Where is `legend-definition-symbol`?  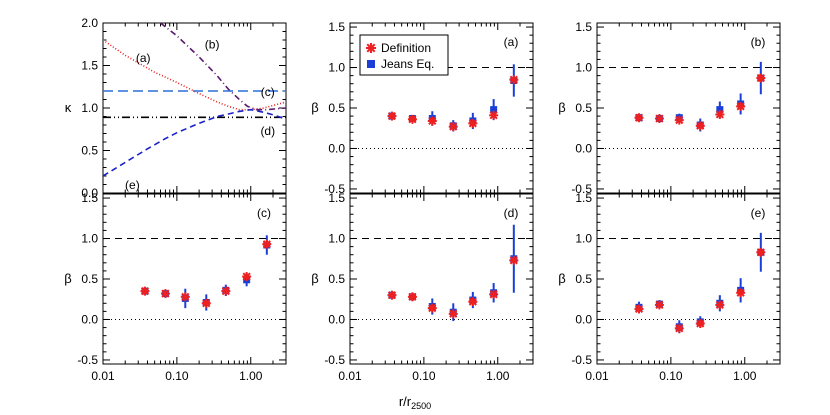
legend-definition-symbol is located at coordinates (371, 48).